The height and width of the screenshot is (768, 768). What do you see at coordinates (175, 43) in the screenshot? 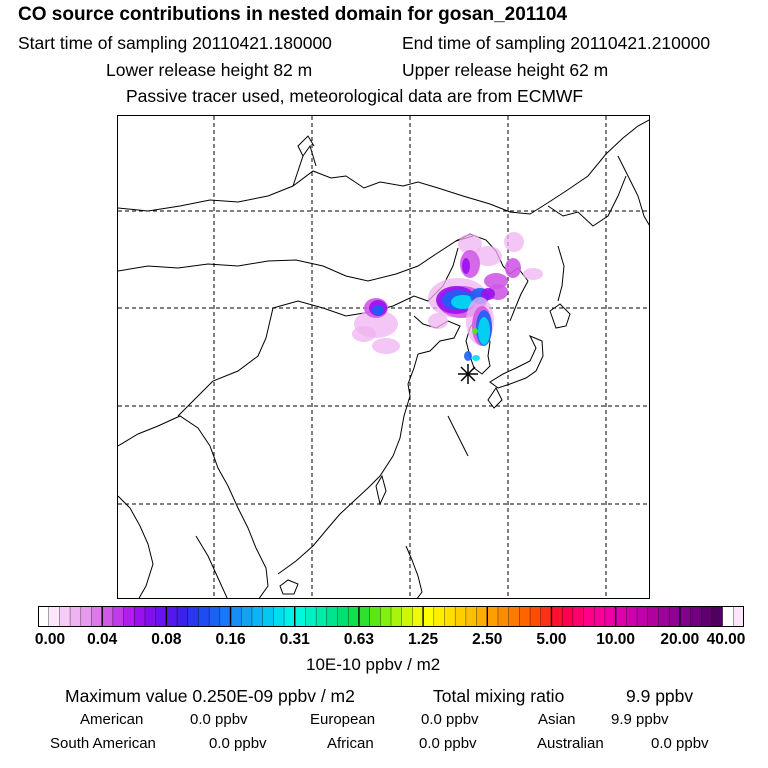
I see `sampling-start-time: Start time of sampling 20110421.180000` at bounding box center [175, 43].